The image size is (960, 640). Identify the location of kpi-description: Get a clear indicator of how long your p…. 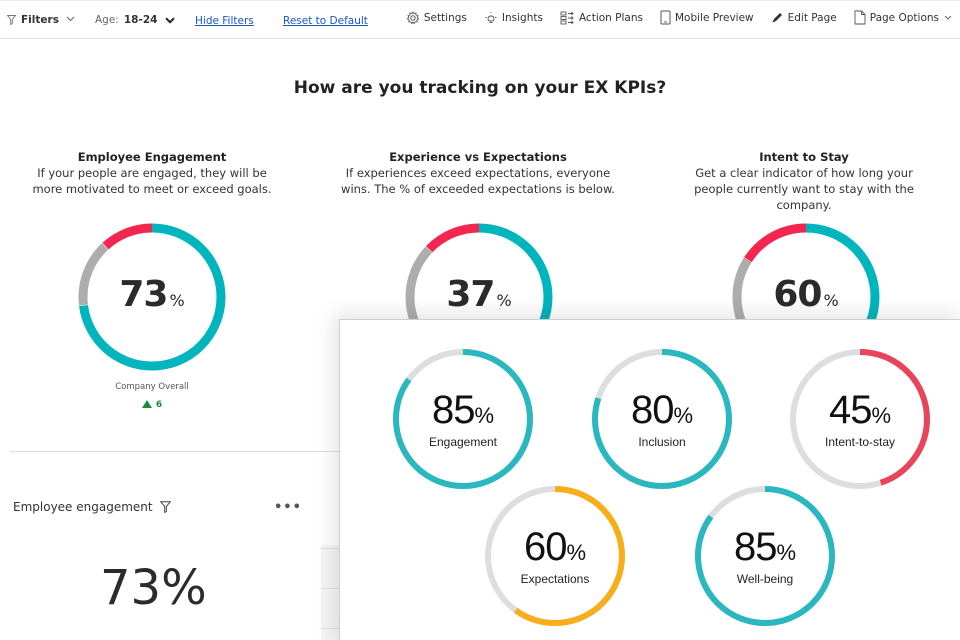
(804, 189).